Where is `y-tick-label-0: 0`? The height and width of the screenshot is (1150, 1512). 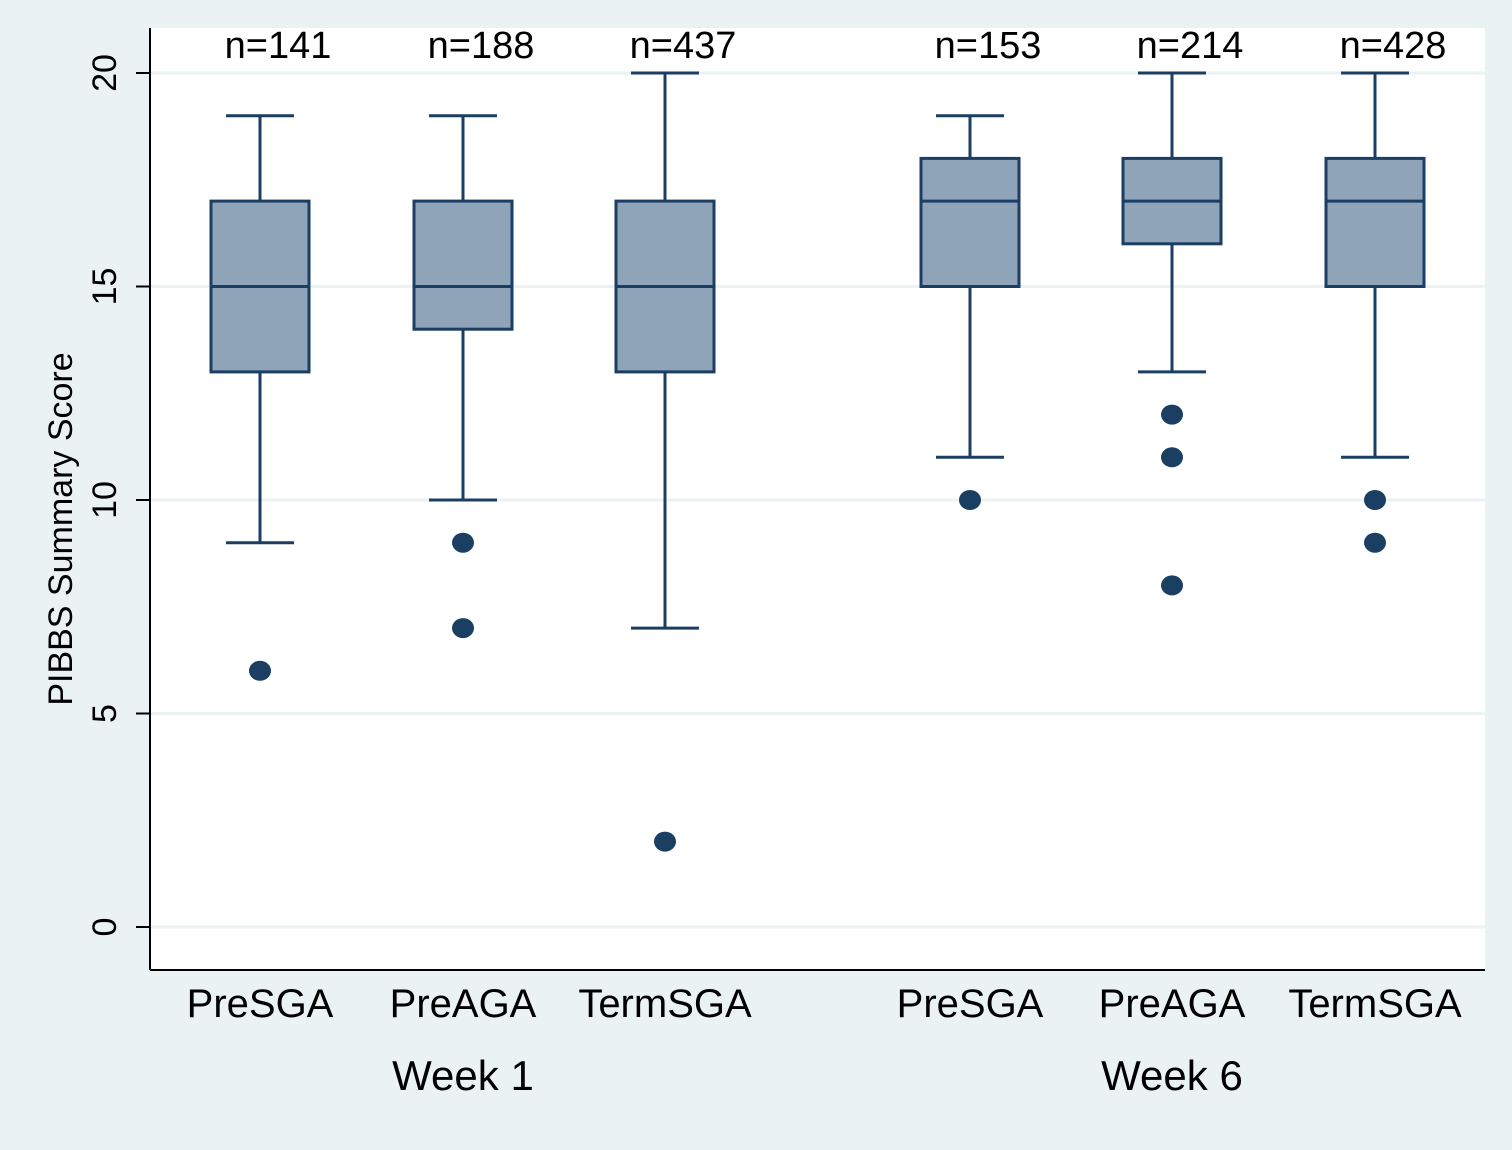
y-tick-label-0: 0 is located at coordinates (105, 927).